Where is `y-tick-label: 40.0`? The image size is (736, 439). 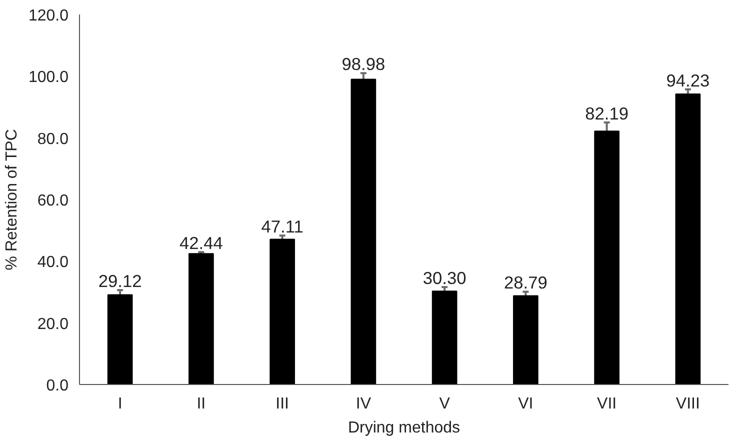 y-tick-label: 40.0 is located at coordinates (53, 263).